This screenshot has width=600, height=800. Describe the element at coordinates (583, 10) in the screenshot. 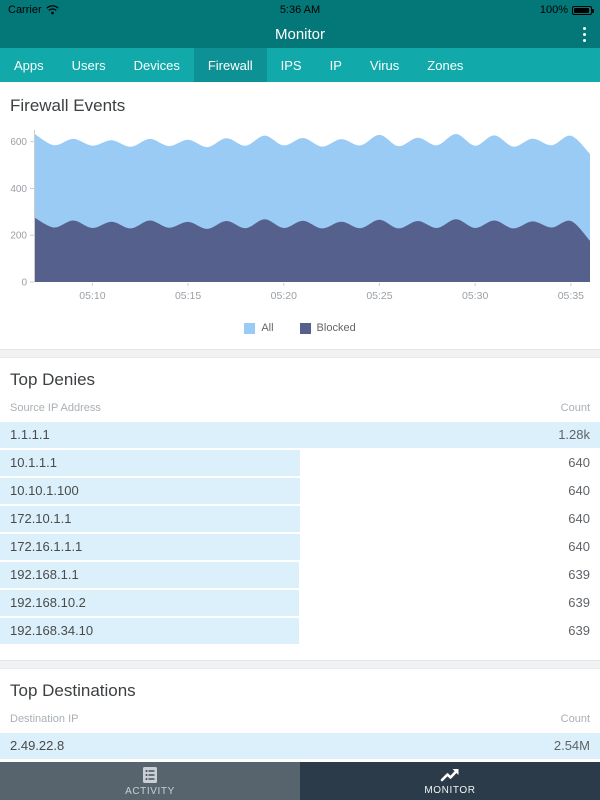

I see `battery-icon` at that location.